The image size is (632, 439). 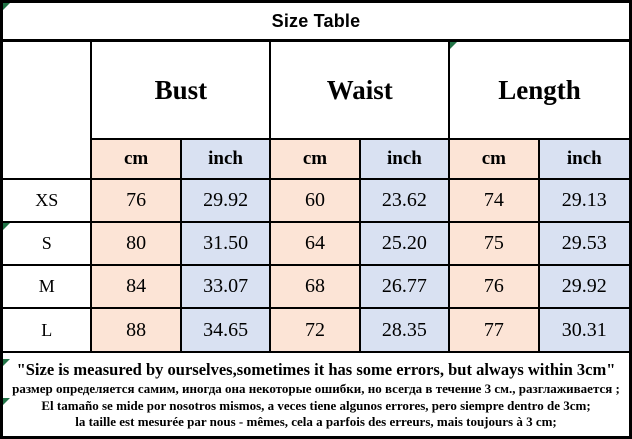 I want to click on cell-s-waist-inch: 25.20, so click(x=405, y=244).